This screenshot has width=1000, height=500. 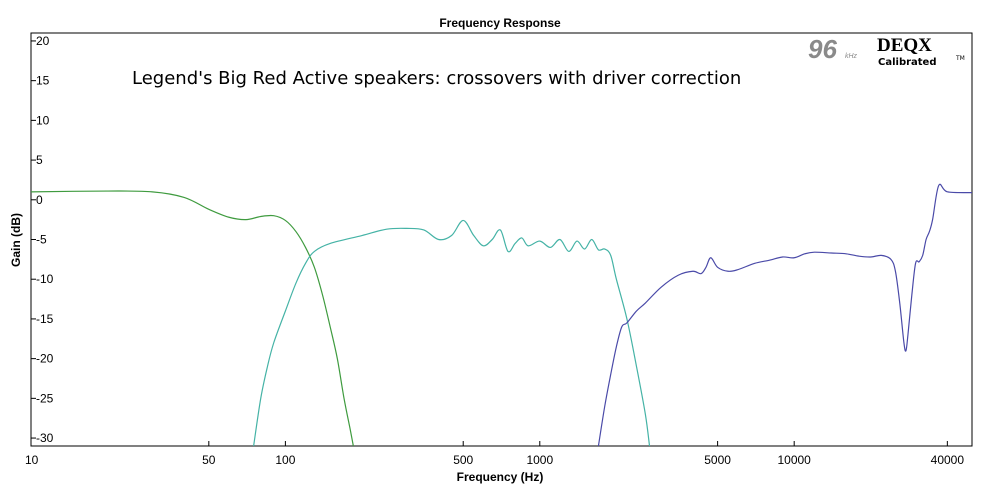 I want to click on x-tick-label: 500, so click(x=463, y=460).